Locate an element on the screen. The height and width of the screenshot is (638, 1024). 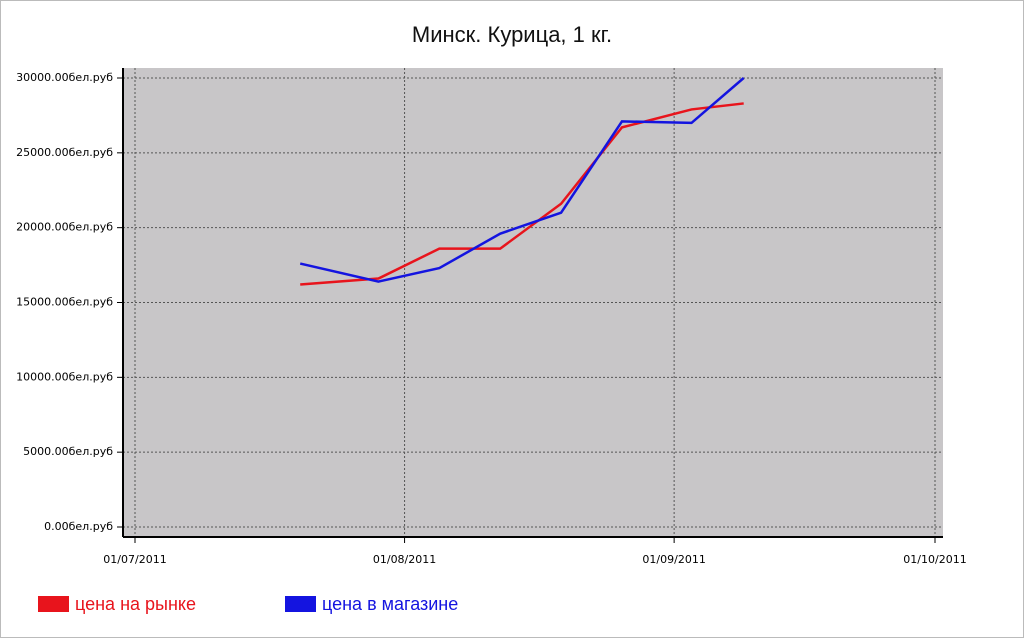
x-tick-label: 01/08/2011 is located at coordinates (404, 559).